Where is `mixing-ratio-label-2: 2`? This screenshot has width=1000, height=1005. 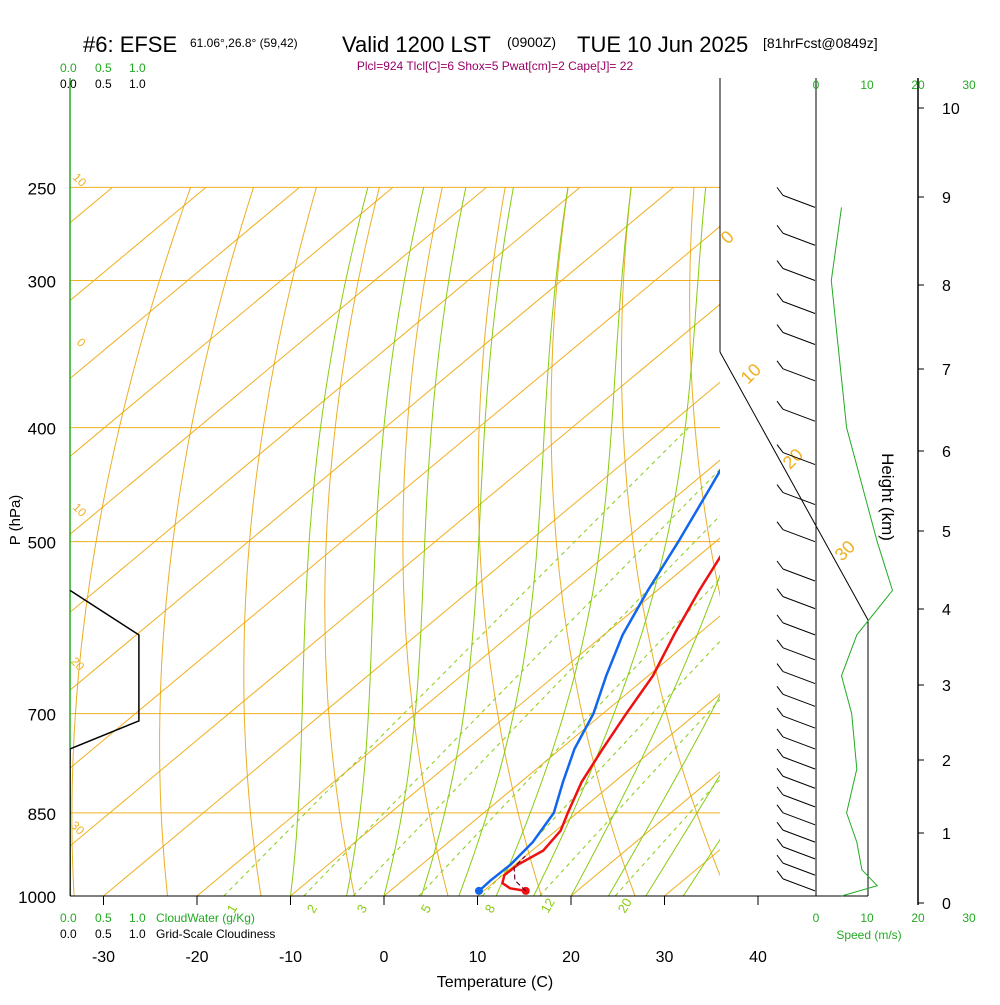 mixing-ratio-label-2: 2 is located at coordinates (312, 909).